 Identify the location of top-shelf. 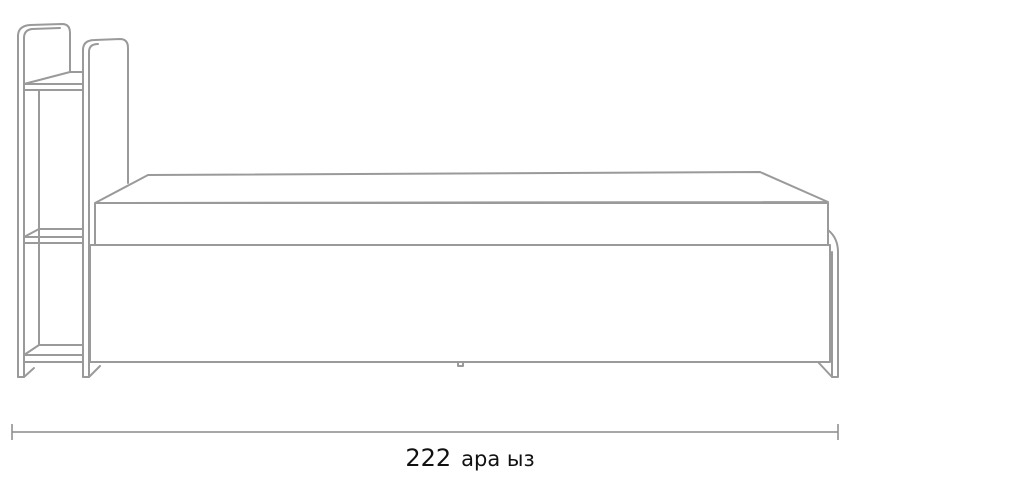
(53, 81).